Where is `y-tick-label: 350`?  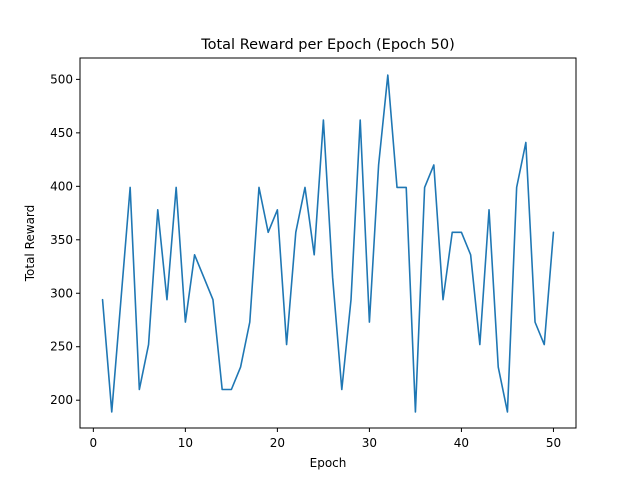 y-tick-label: 350 is located at coordinates (61, 240).